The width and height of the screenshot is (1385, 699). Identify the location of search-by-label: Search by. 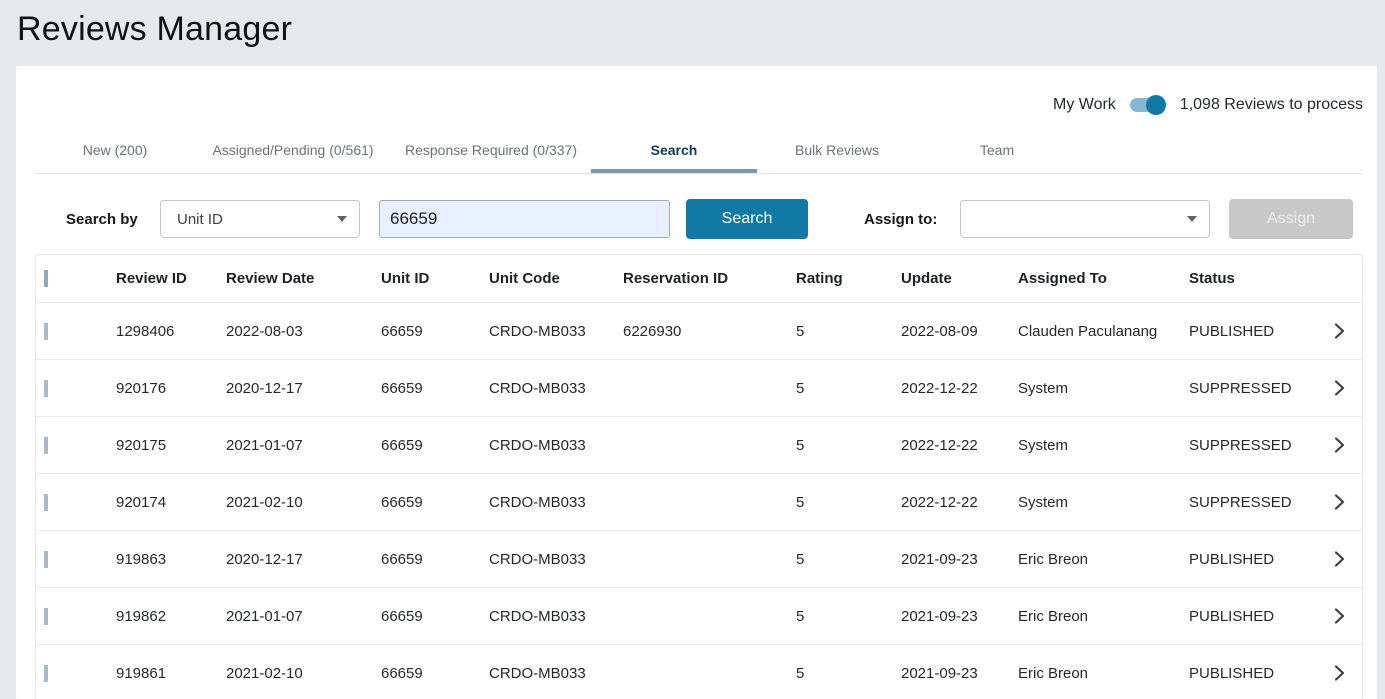
(102, 219).